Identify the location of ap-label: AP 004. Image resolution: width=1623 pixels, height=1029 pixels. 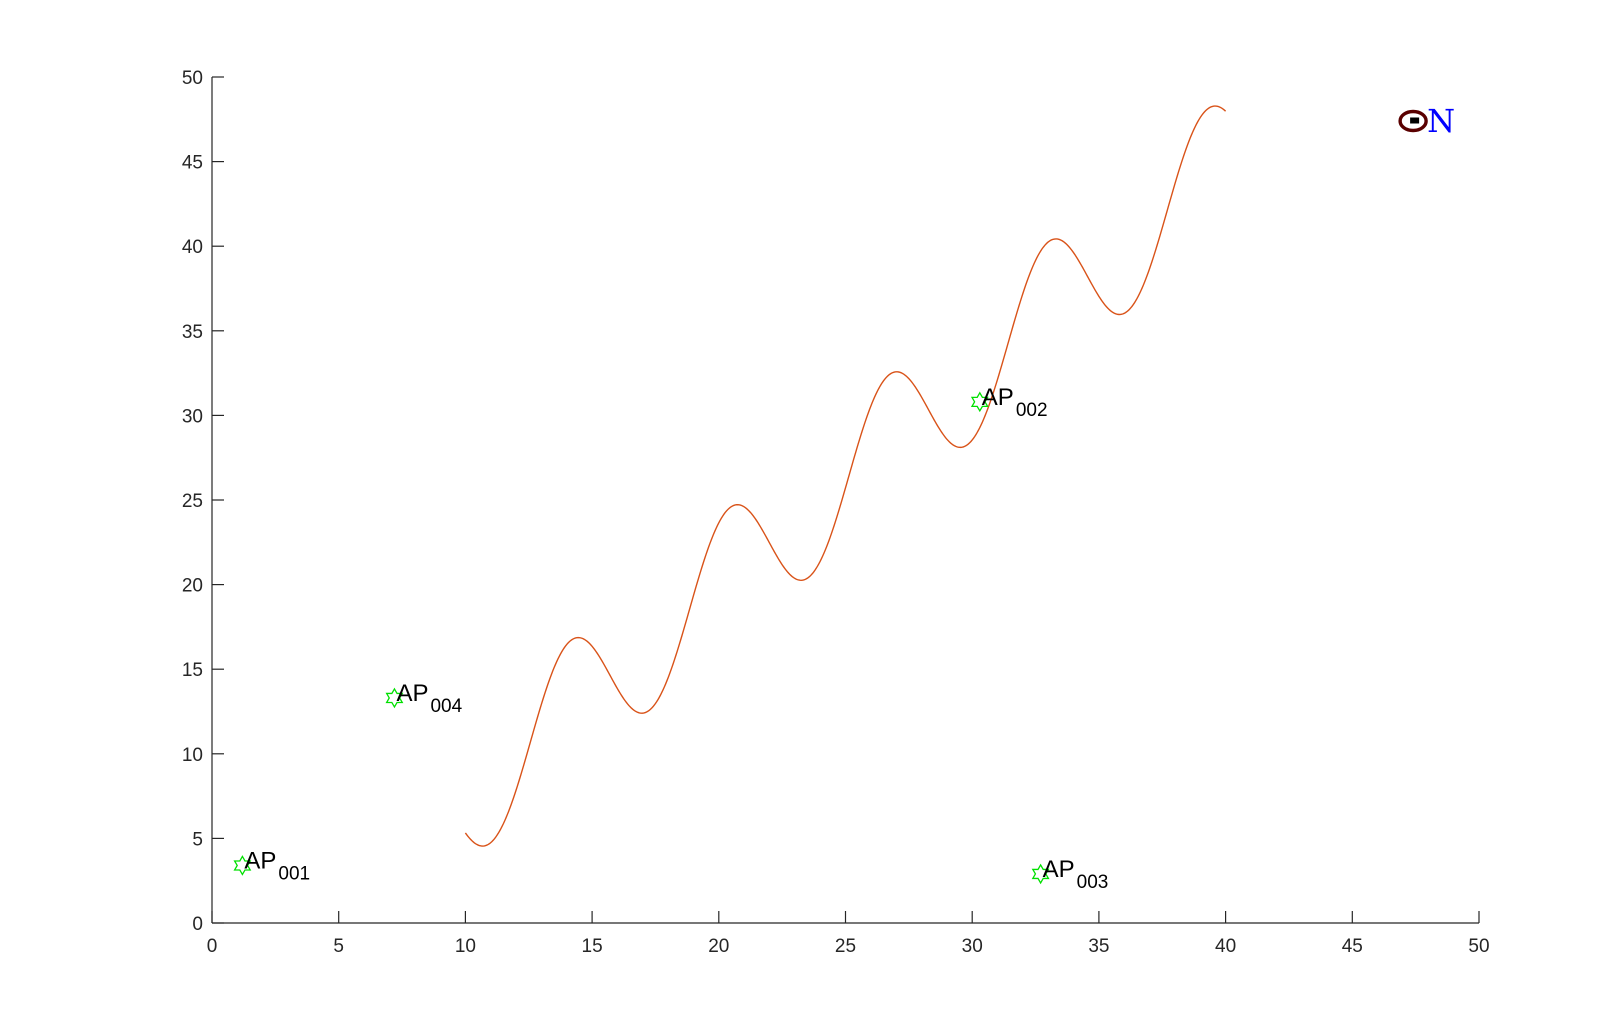
(429, 698).